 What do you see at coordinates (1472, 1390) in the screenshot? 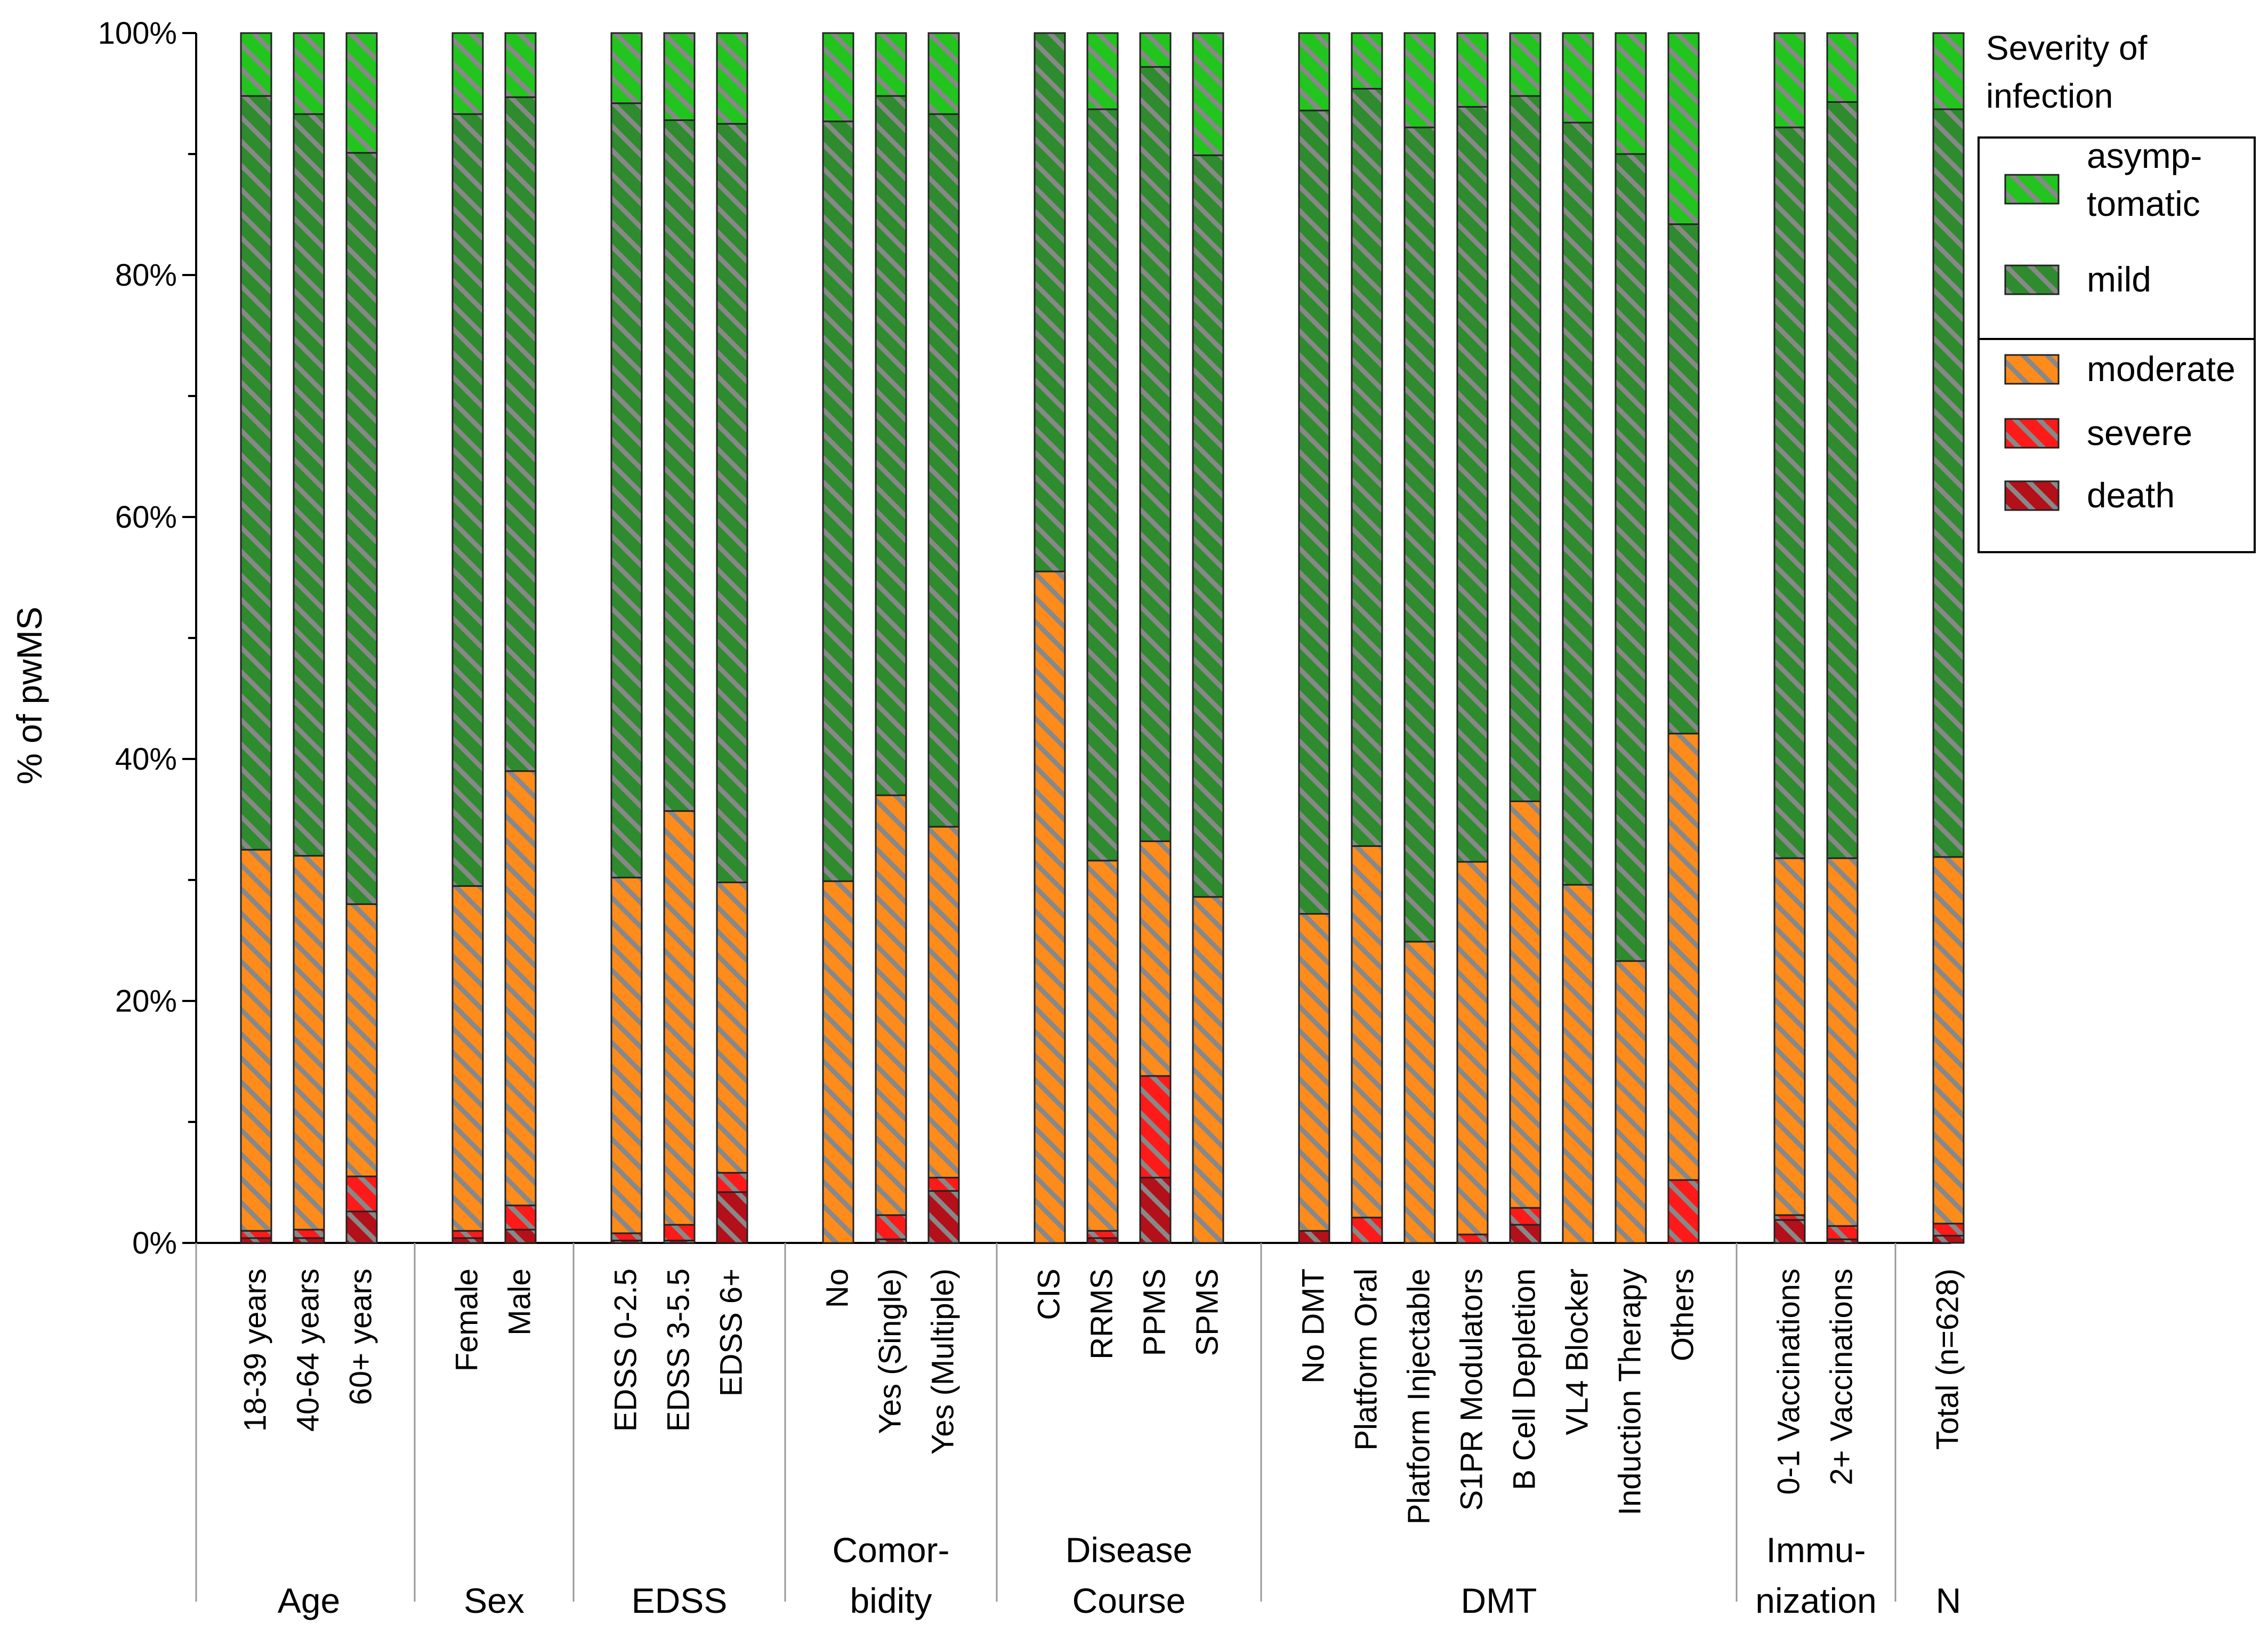
I see `x-tick-label: S1PR Modulators` at bounding box center [1472, 1390].